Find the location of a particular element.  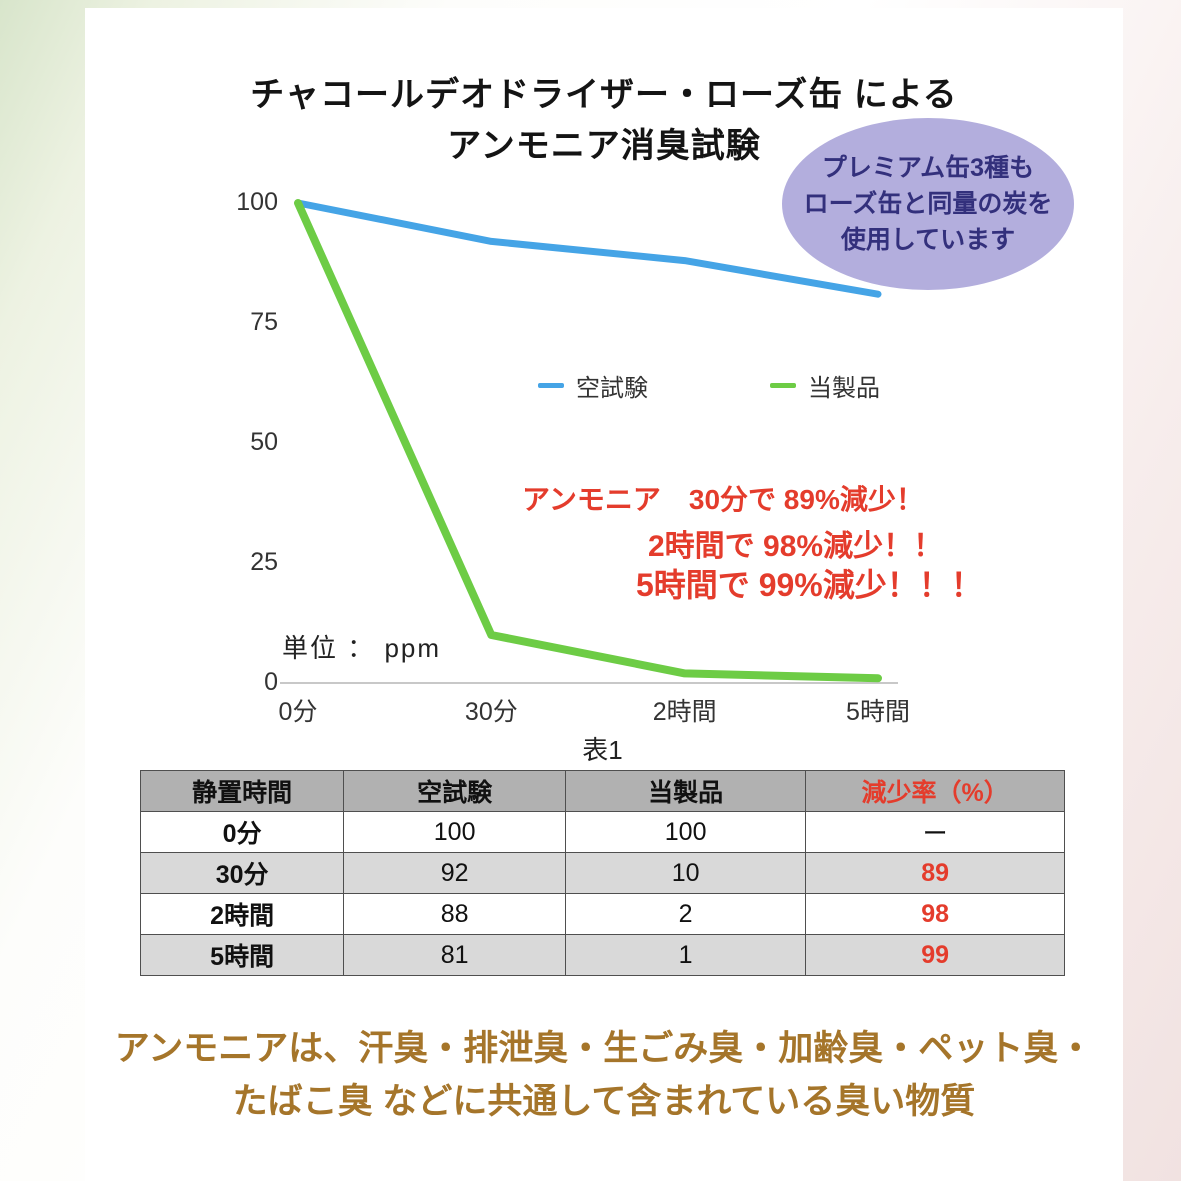

row-label: 30分 is located at coordinates (242, 873).